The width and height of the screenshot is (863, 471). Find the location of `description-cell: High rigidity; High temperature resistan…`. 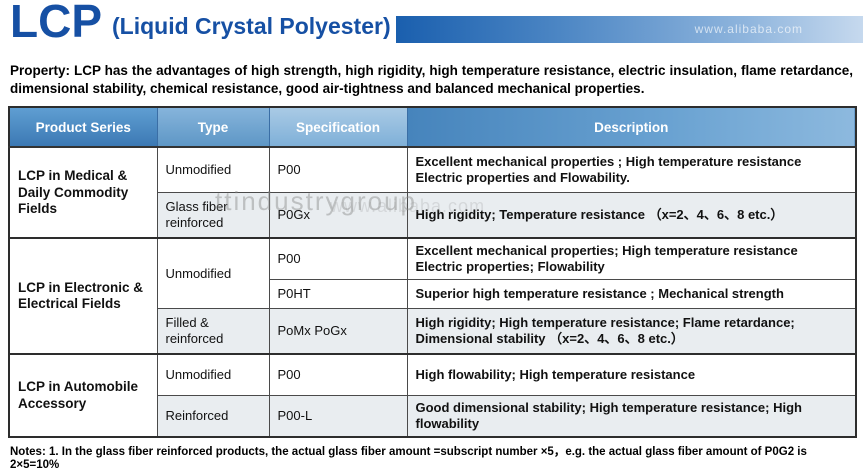

description-cell: High rigidity; High temperature resistan… is located at coordinates (631, 331).